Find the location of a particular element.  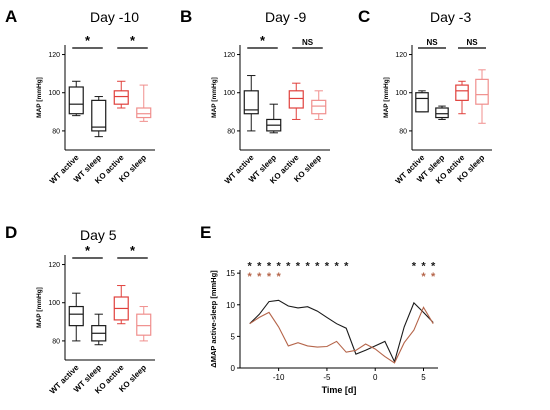

y-tick-label: 15 is located at coordinates (230, 273).